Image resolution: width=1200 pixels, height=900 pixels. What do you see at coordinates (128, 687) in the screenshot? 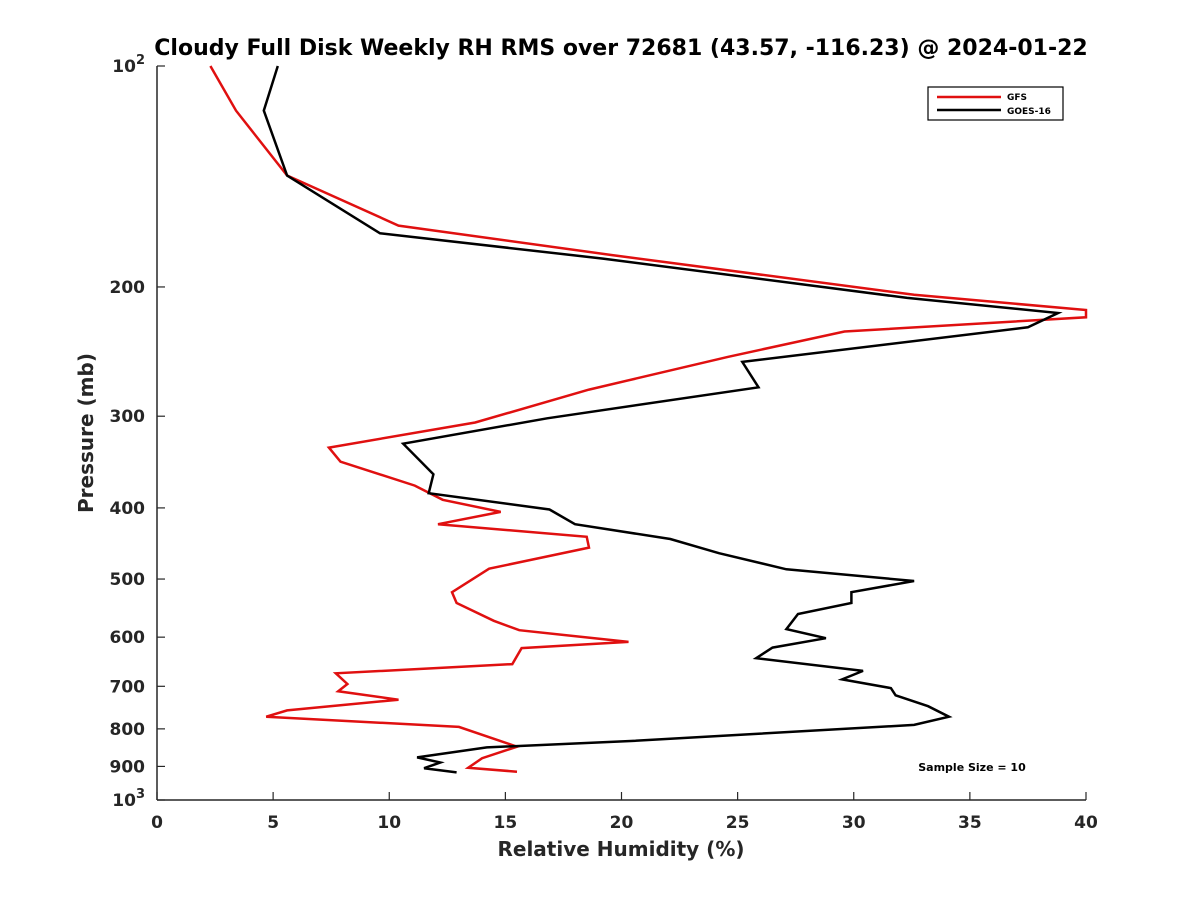
I see `y-tick-label: 700` at bounding box center [128, 687].